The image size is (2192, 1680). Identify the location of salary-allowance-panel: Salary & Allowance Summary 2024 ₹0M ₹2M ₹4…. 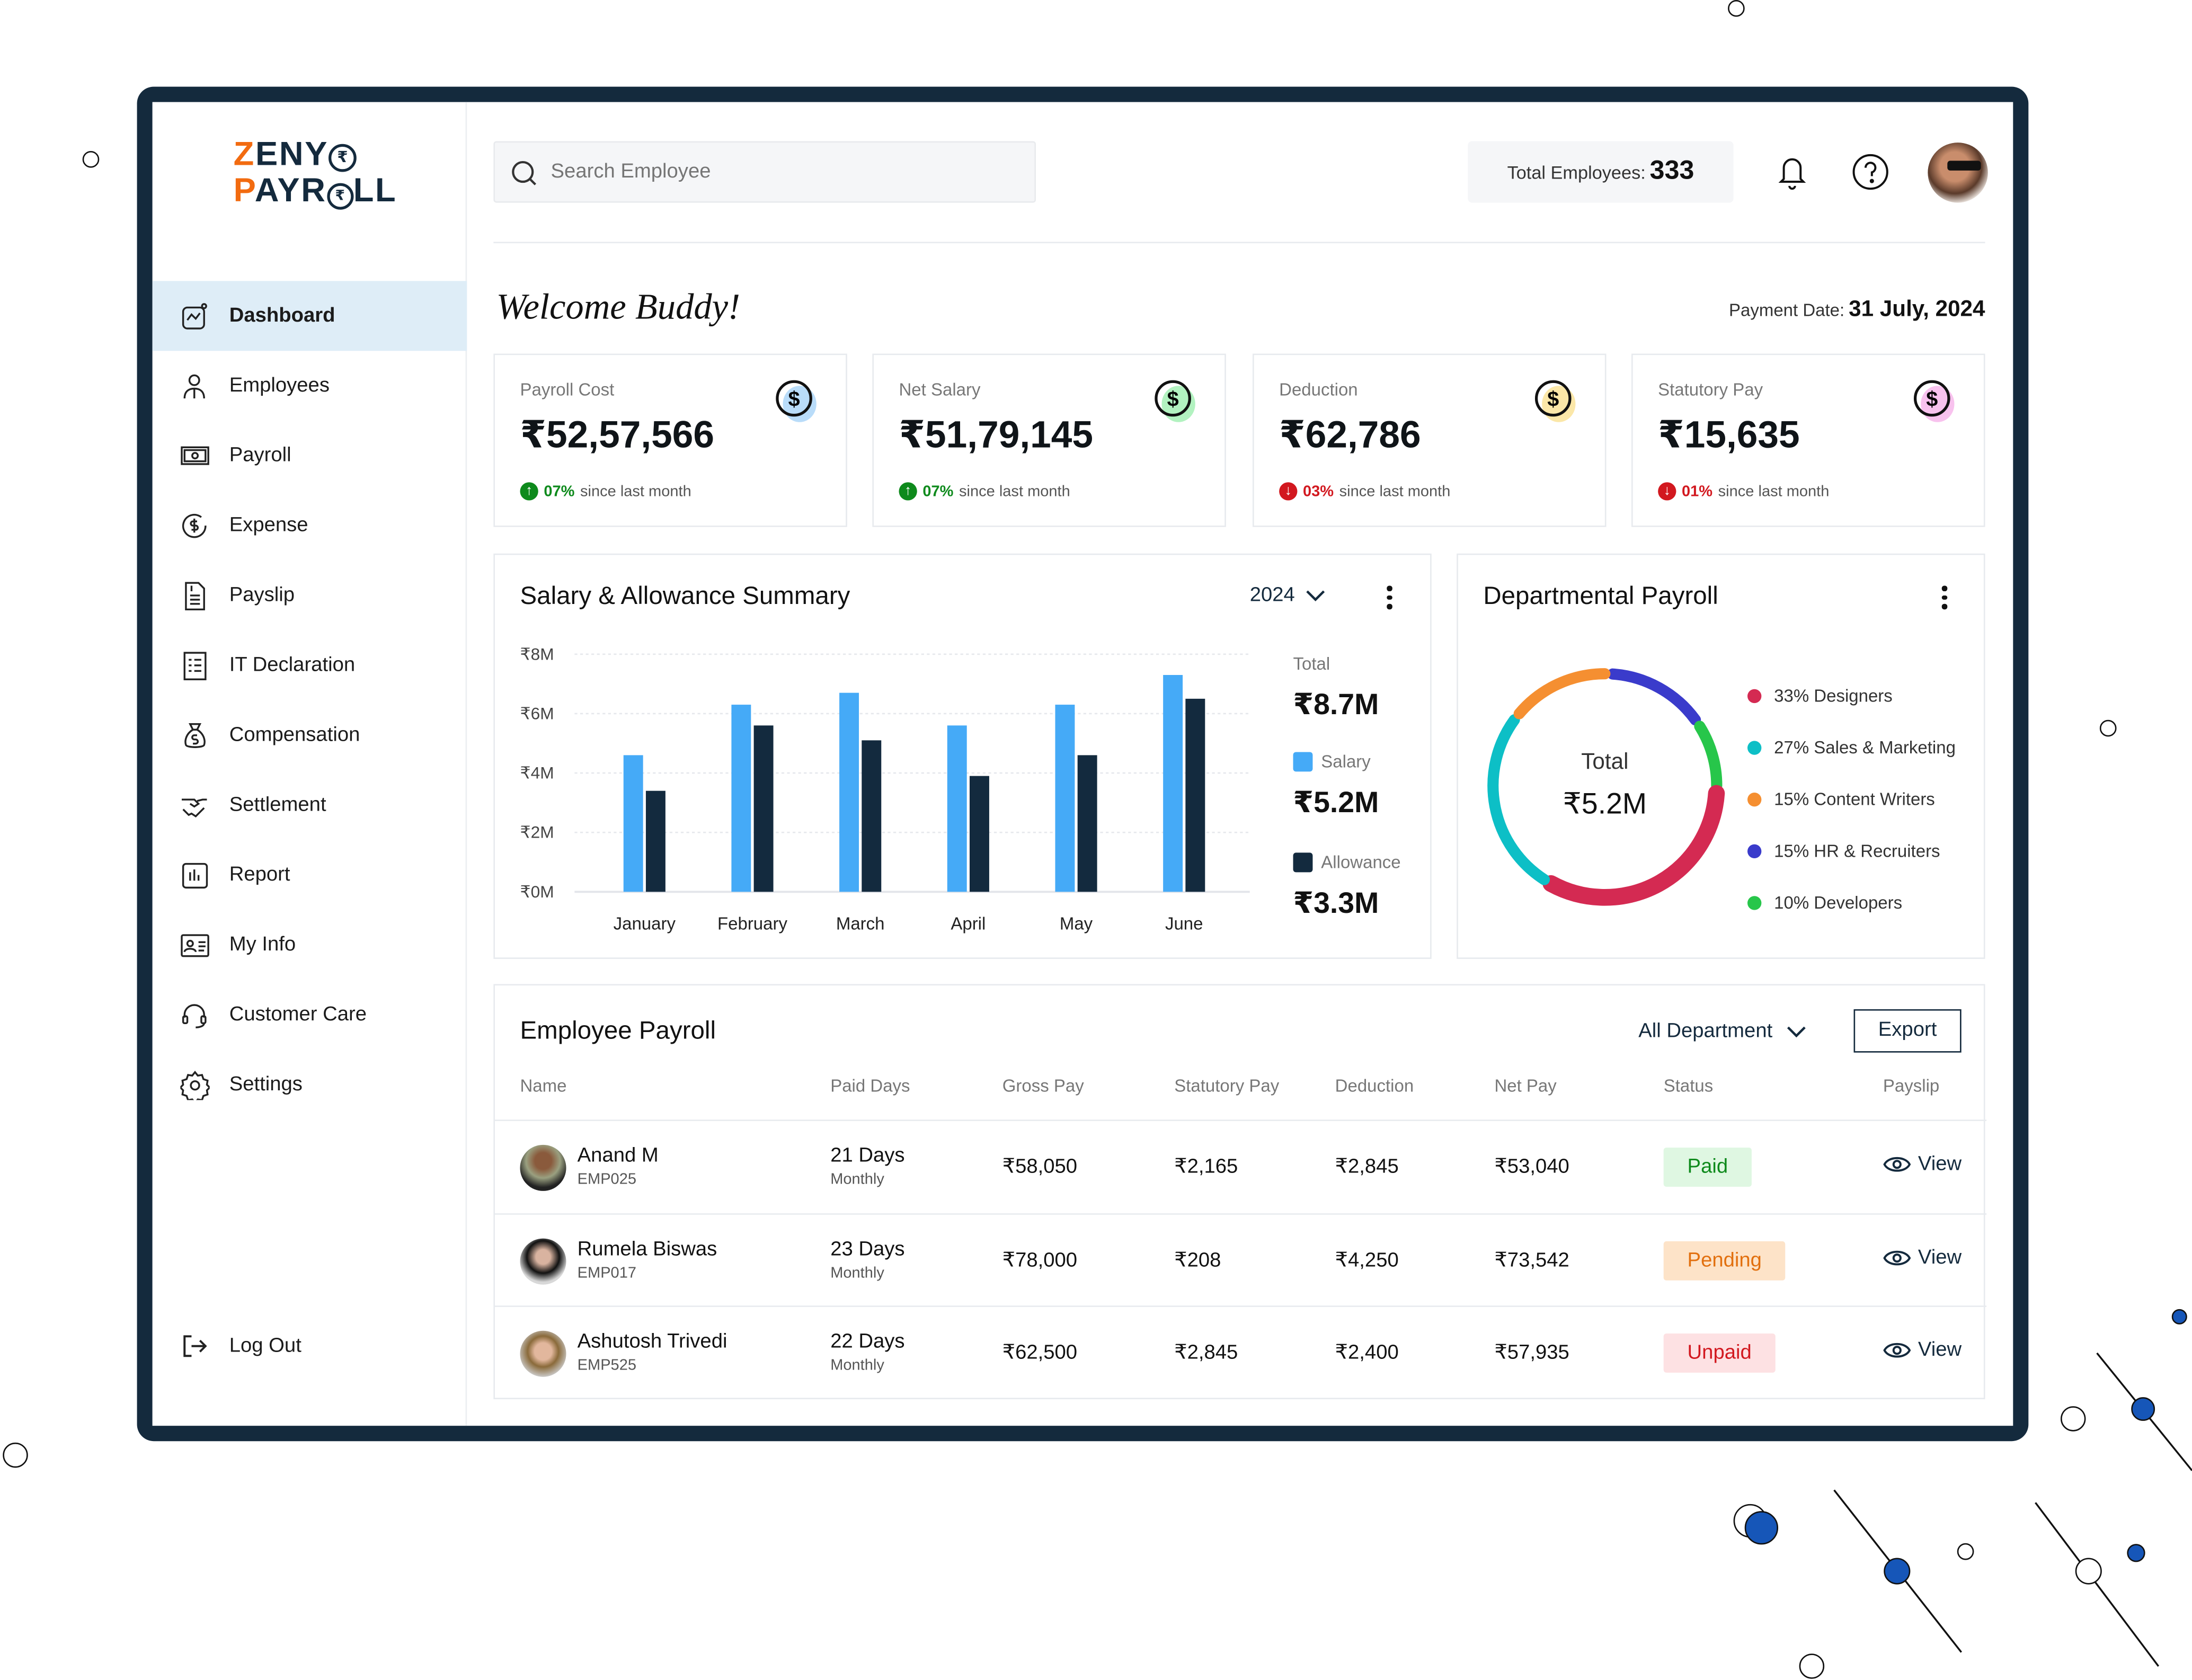
(963, 756).